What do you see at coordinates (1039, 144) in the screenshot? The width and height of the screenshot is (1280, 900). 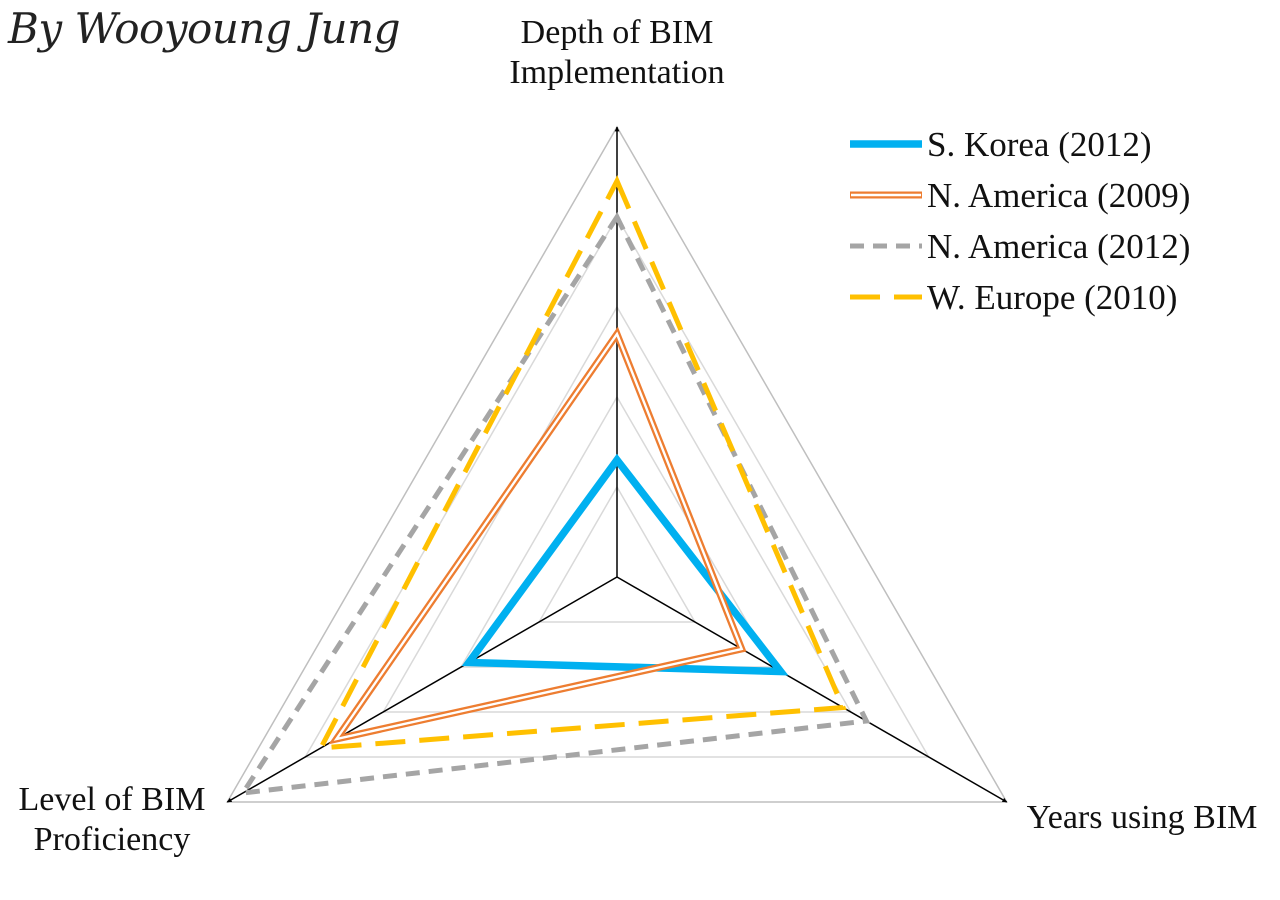 I see `legend-label: S. Korea (2012)` at bounding box center [1039, 144].